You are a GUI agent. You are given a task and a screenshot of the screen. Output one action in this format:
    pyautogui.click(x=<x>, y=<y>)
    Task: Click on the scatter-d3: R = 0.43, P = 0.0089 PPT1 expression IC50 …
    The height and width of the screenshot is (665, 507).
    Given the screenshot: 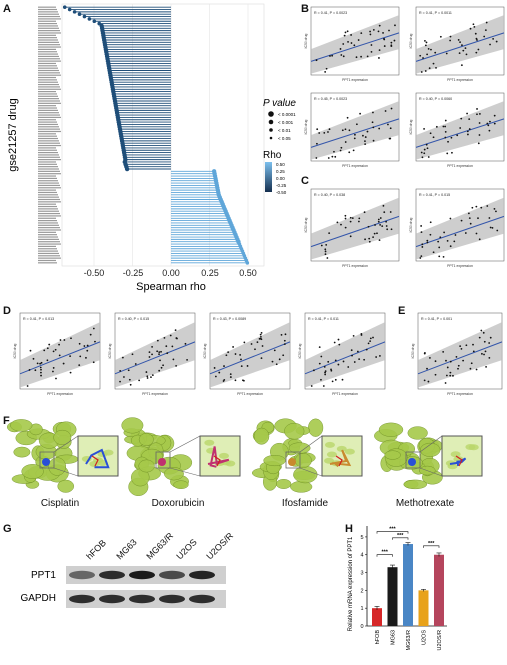 What is the action you would take?
    pyautogui.click(x=247, y=354)
    